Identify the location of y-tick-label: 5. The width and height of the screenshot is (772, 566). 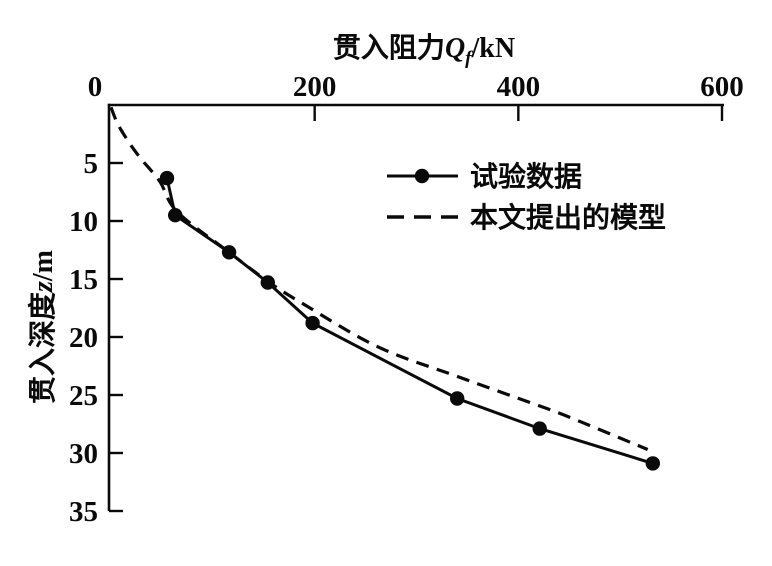
(91, 164).